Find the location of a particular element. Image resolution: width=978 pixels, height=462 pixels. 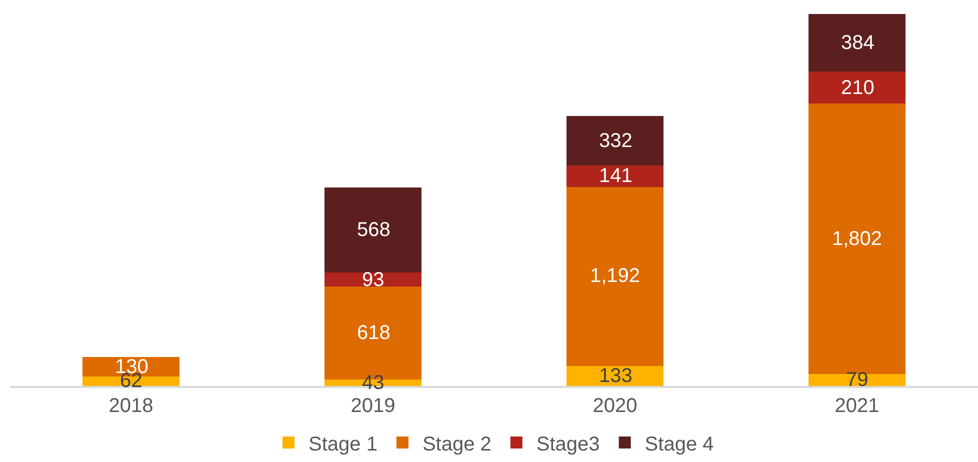

legend-label: Stage 2 is located at coordinates (457, 444).